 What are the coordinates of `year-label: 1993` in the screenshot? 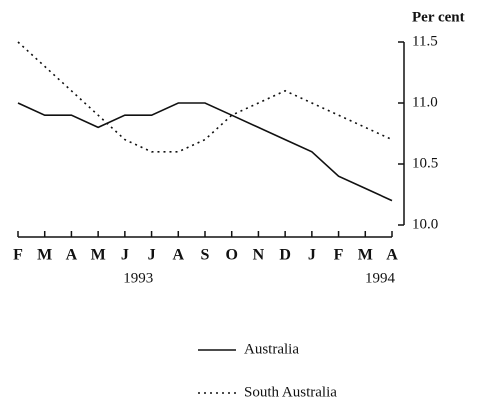 It's located at (138, 278).